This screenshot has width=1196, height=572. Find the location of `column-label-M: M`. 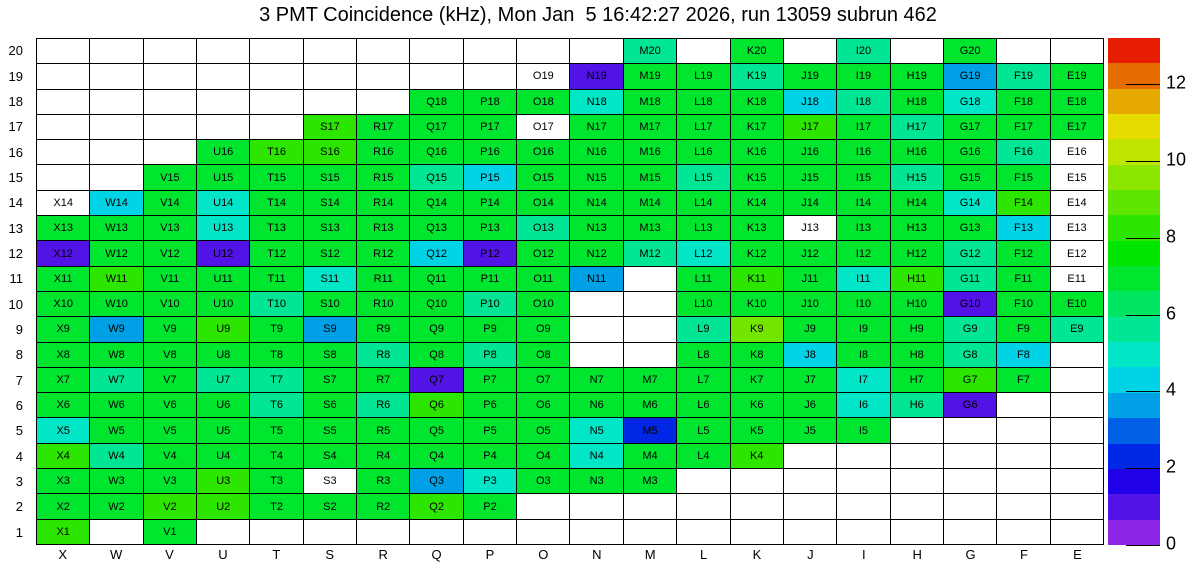

column-label-M: M is located at coordinates (650, 554).